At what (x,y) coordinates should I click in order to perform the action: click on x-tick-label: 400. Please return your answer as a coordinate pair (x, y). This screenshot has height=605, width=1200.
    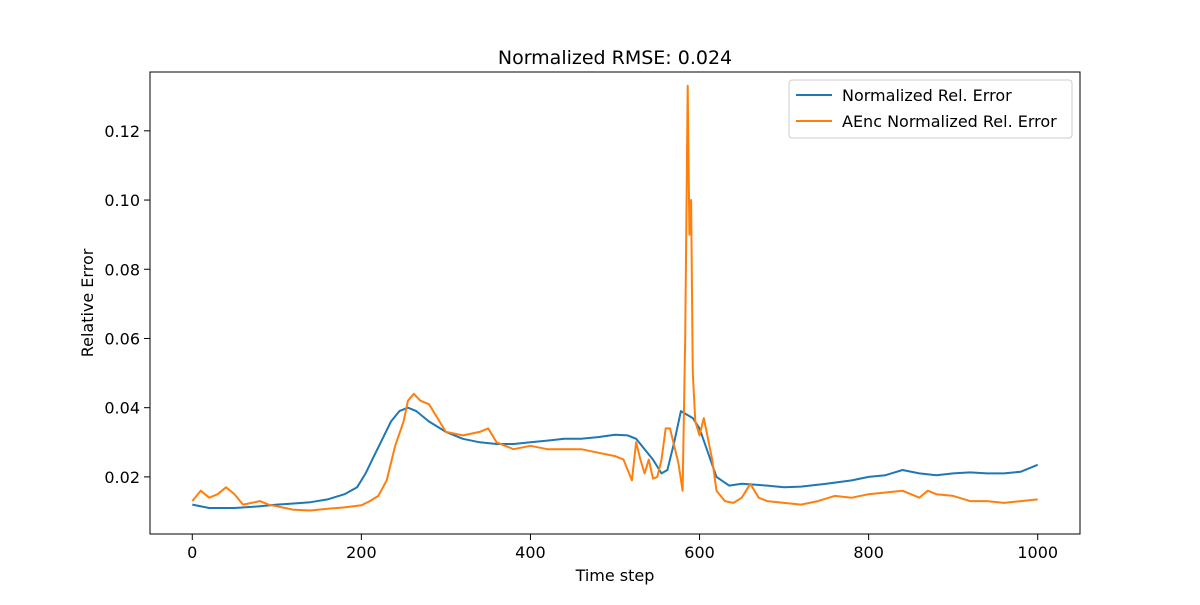
    Looking at the image, I should click on (530, 552).